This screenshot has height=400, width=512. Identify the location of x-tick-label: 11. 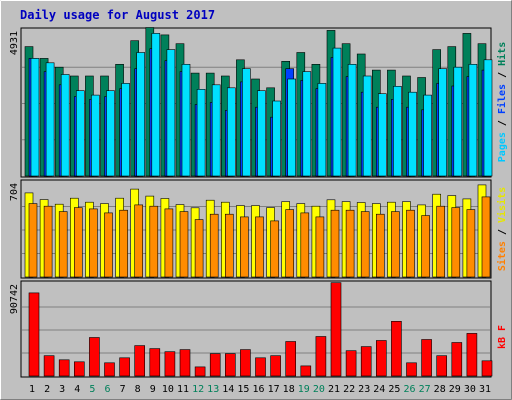
(183, 389).